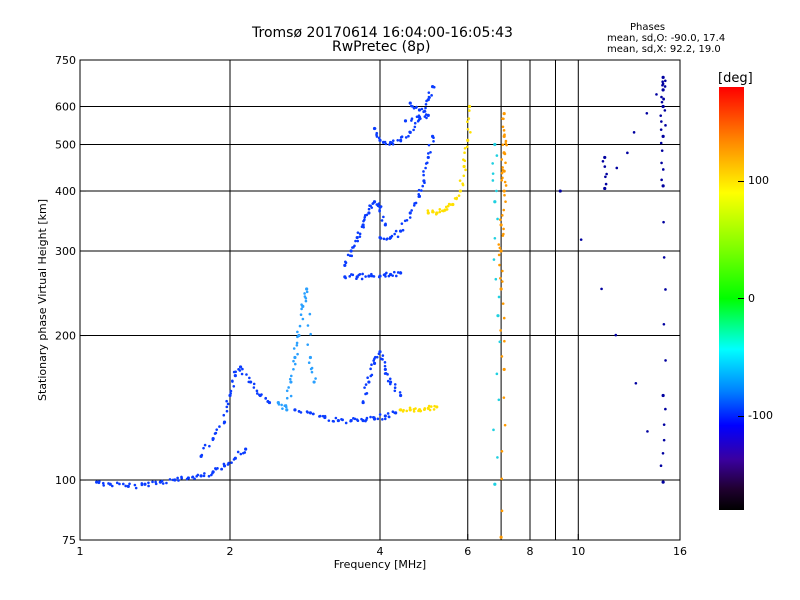 This screenshot has width=800, height=600. What do you see at coordinates (65, 191) in the screenshot?
I see `y-tick-label: 400` at bounding box center [65, 191].